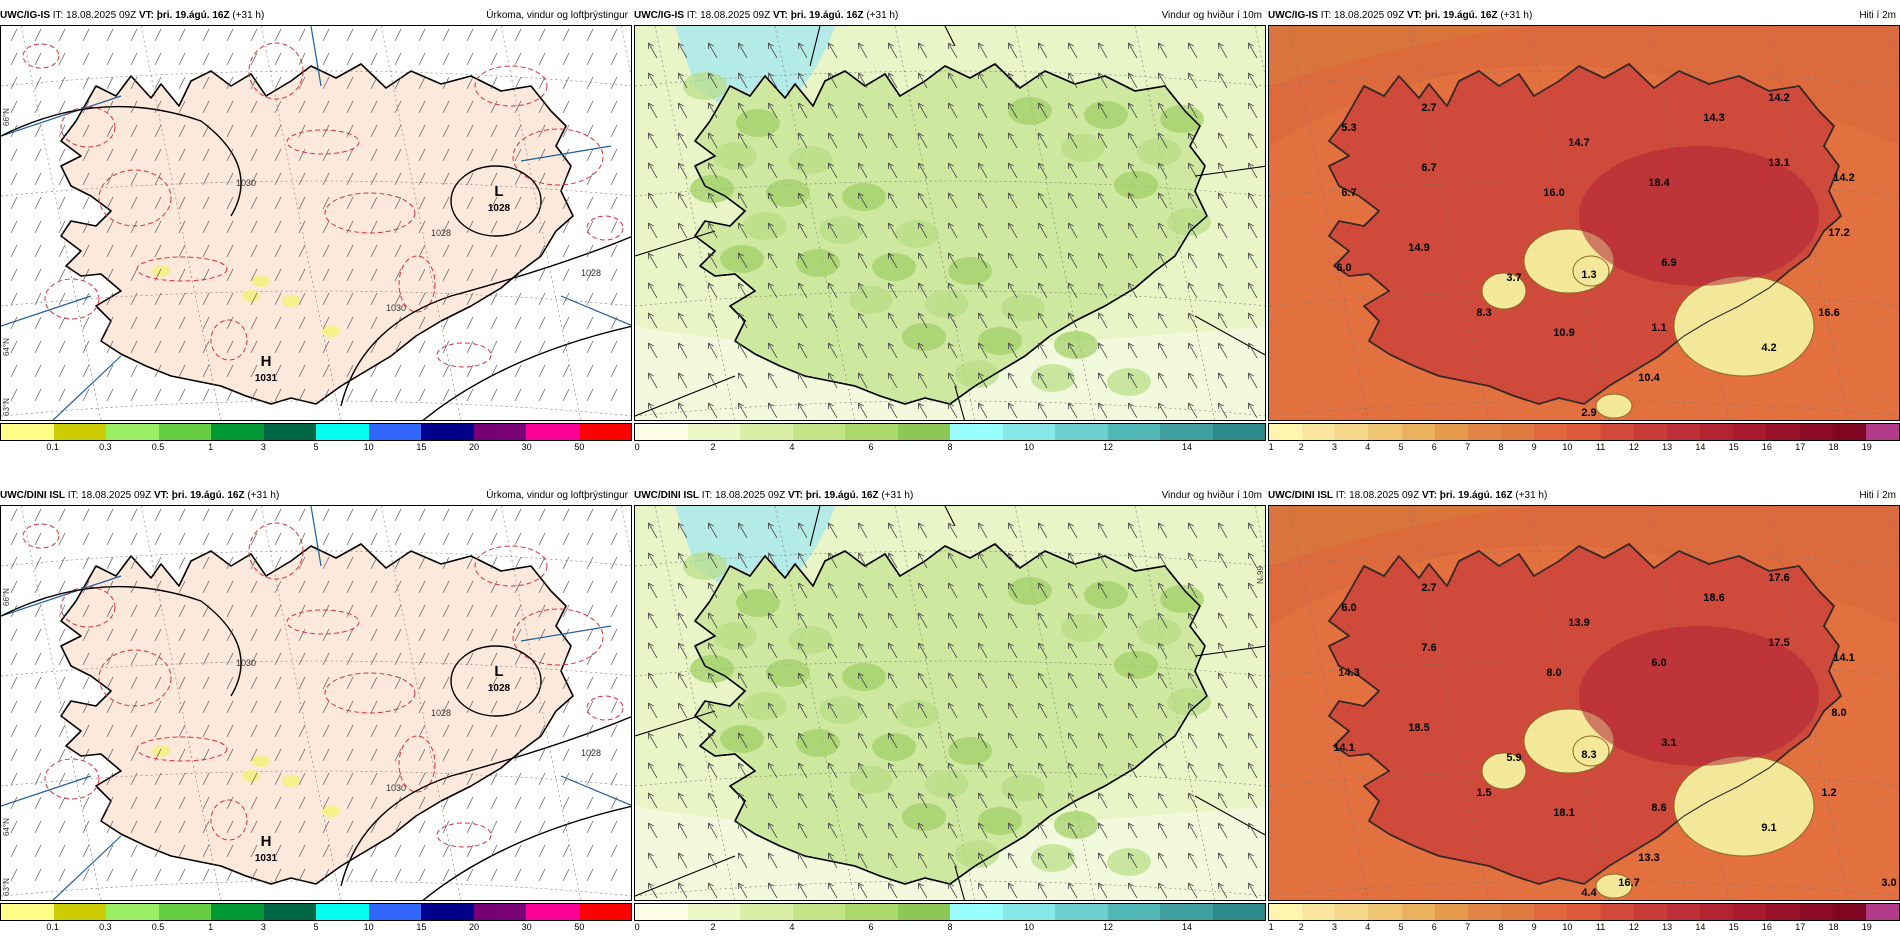 The width and height of the screenshot is (1900, 950). Describe the element at coordinates (1588, 413) in the screenshot. I see `temperature-label: 2.9` at that location.